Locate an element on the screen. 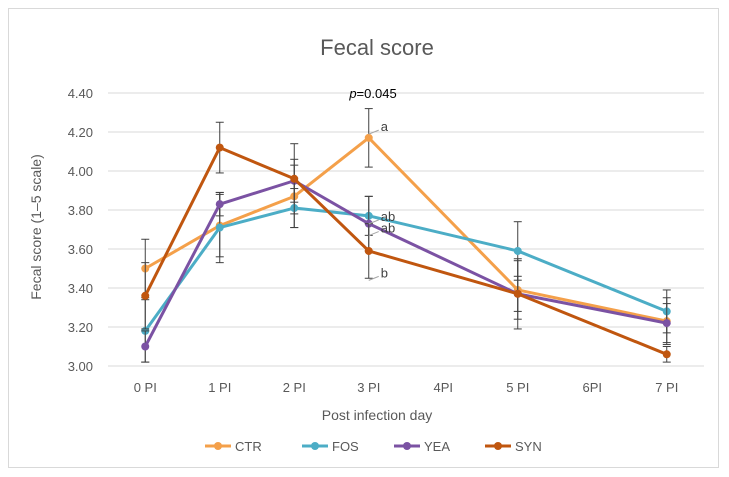  y-tick-label: 3.80 is located at coordinates (80, 210).